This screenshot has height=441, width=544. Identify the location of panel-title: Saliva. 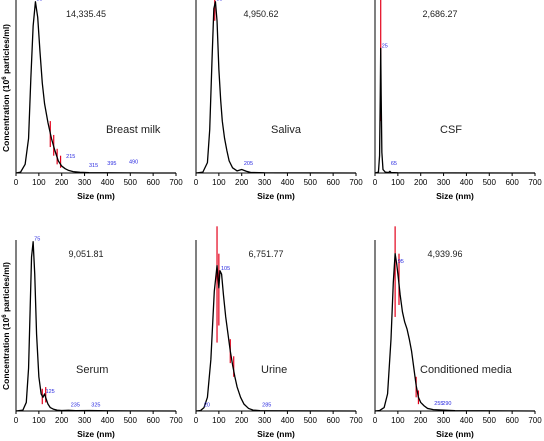
(286, 130).